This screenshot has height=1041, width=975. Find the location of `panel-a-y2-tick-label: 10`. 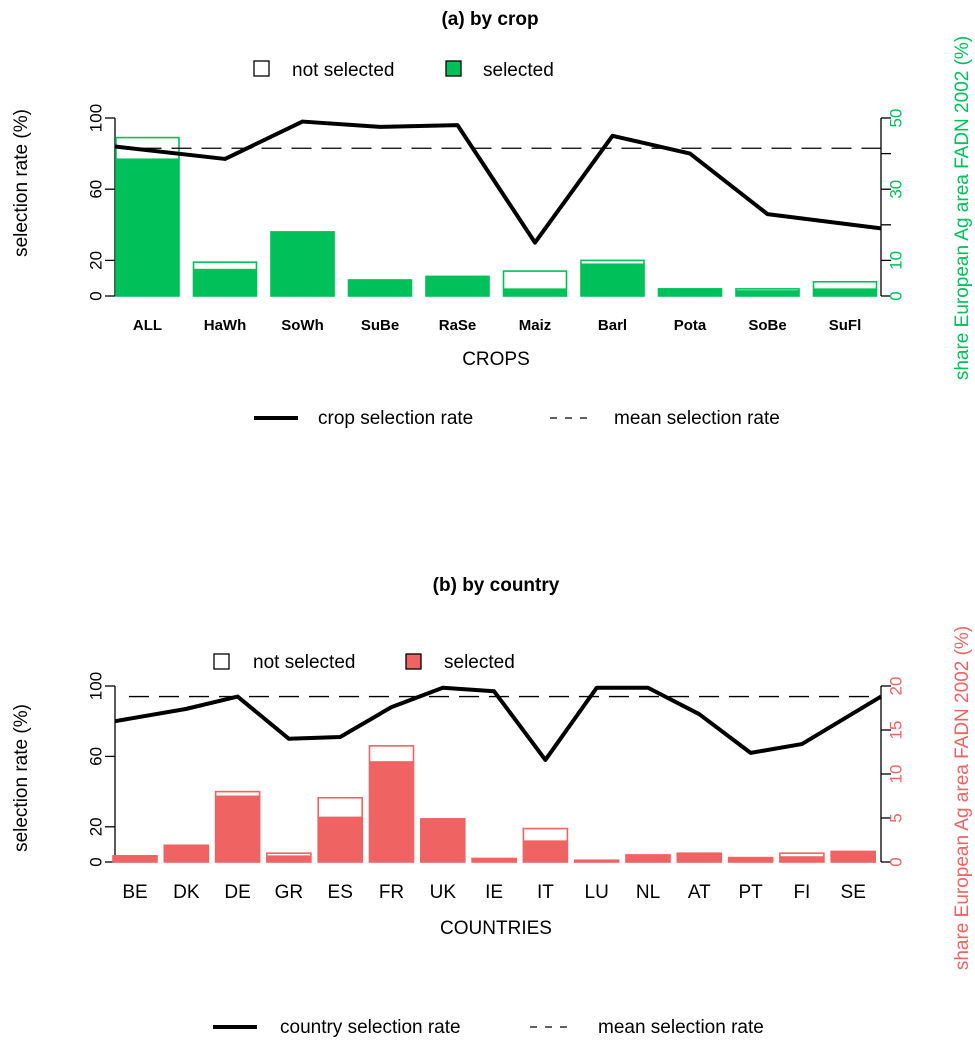

panel-a-y2-tick-label: 10 is located at coordinates (895, 260).